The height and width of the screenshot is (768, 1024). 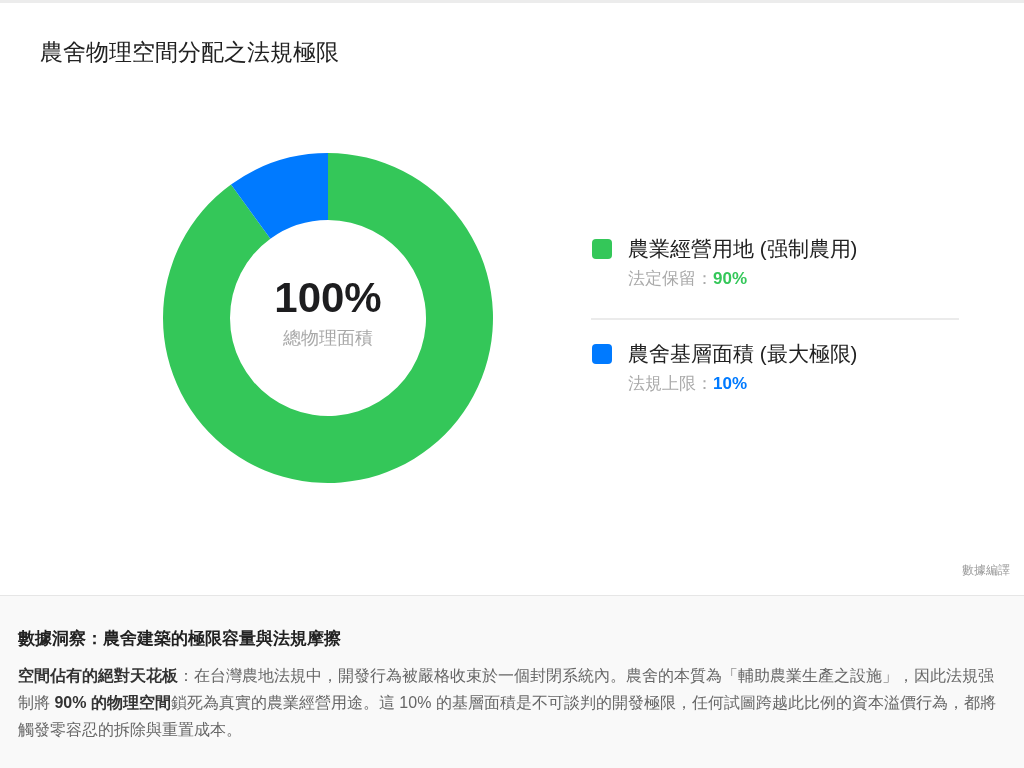 I want to click on chart-title: 農舍物理空間分配之法規極限, so click(x=189, y=52).